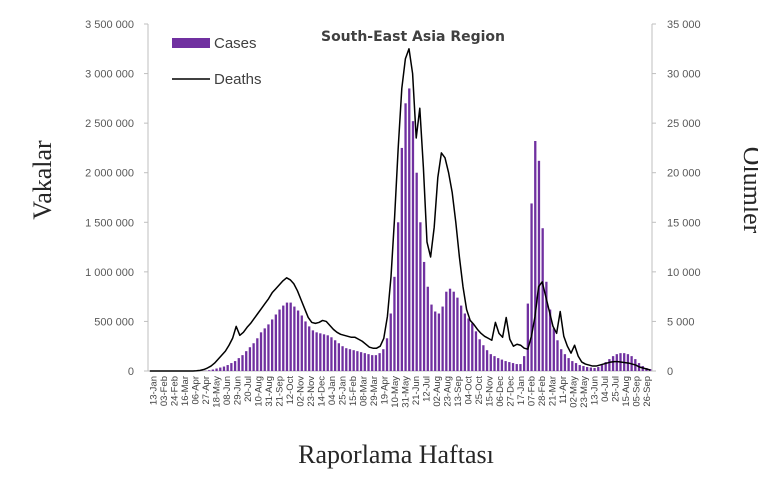 This screenshot has height=481, width=758. Describe the element at coordinates (42, 180) in the screenshot. I see `y-axis-left-label: Vakalar` at that location.